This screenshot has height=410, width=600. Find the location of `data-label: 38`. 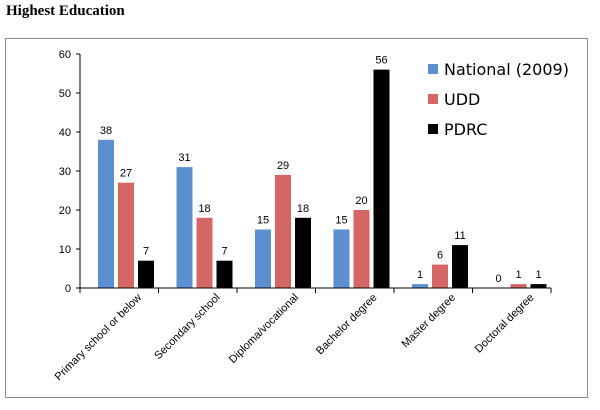

data-label: 38 is located at coordinates (106, 131).